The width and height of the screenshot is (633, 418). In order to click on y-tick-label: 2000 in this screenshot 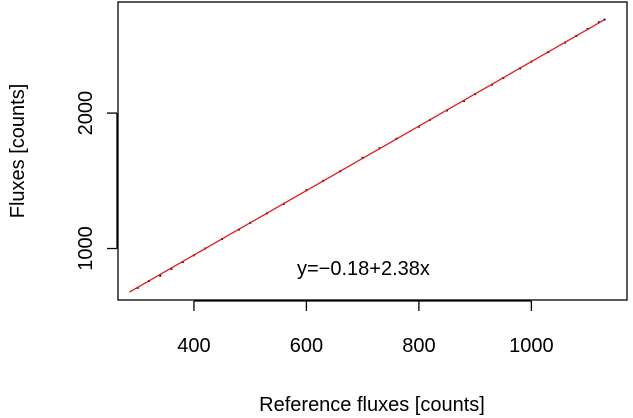, I will do `click(86, 113)`.